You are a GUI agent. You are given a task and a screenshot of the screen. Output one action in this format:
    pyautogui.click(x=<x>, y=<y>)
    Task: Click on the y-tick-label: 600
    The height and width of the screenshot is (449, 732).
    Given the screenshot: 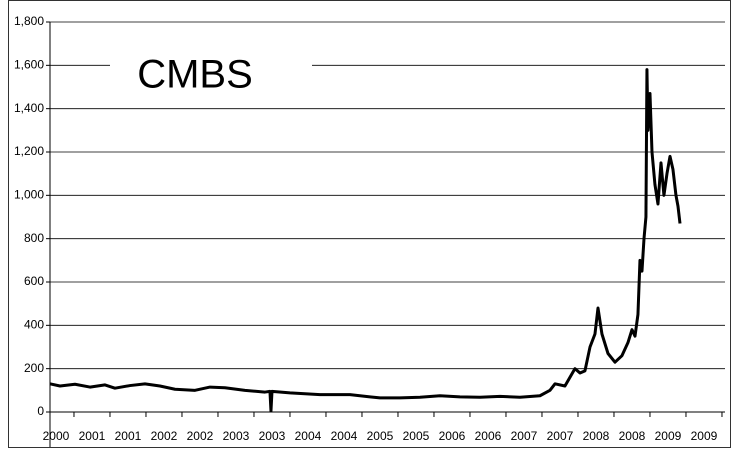 What is the action you would take?
    pyautogui.click(x=34, y=281)
    